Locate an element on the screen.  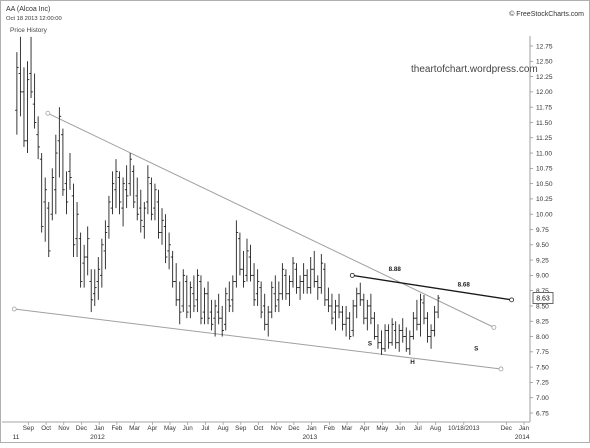
y-tick-label: 8.00 is located at coordinates (542, 337).